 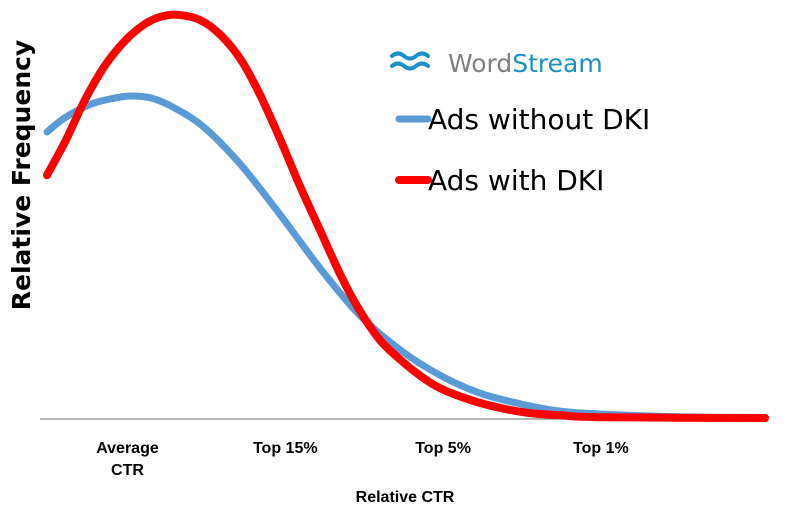 I want to click on wordstream-logo: WordStream, so click(x=496, y=63).